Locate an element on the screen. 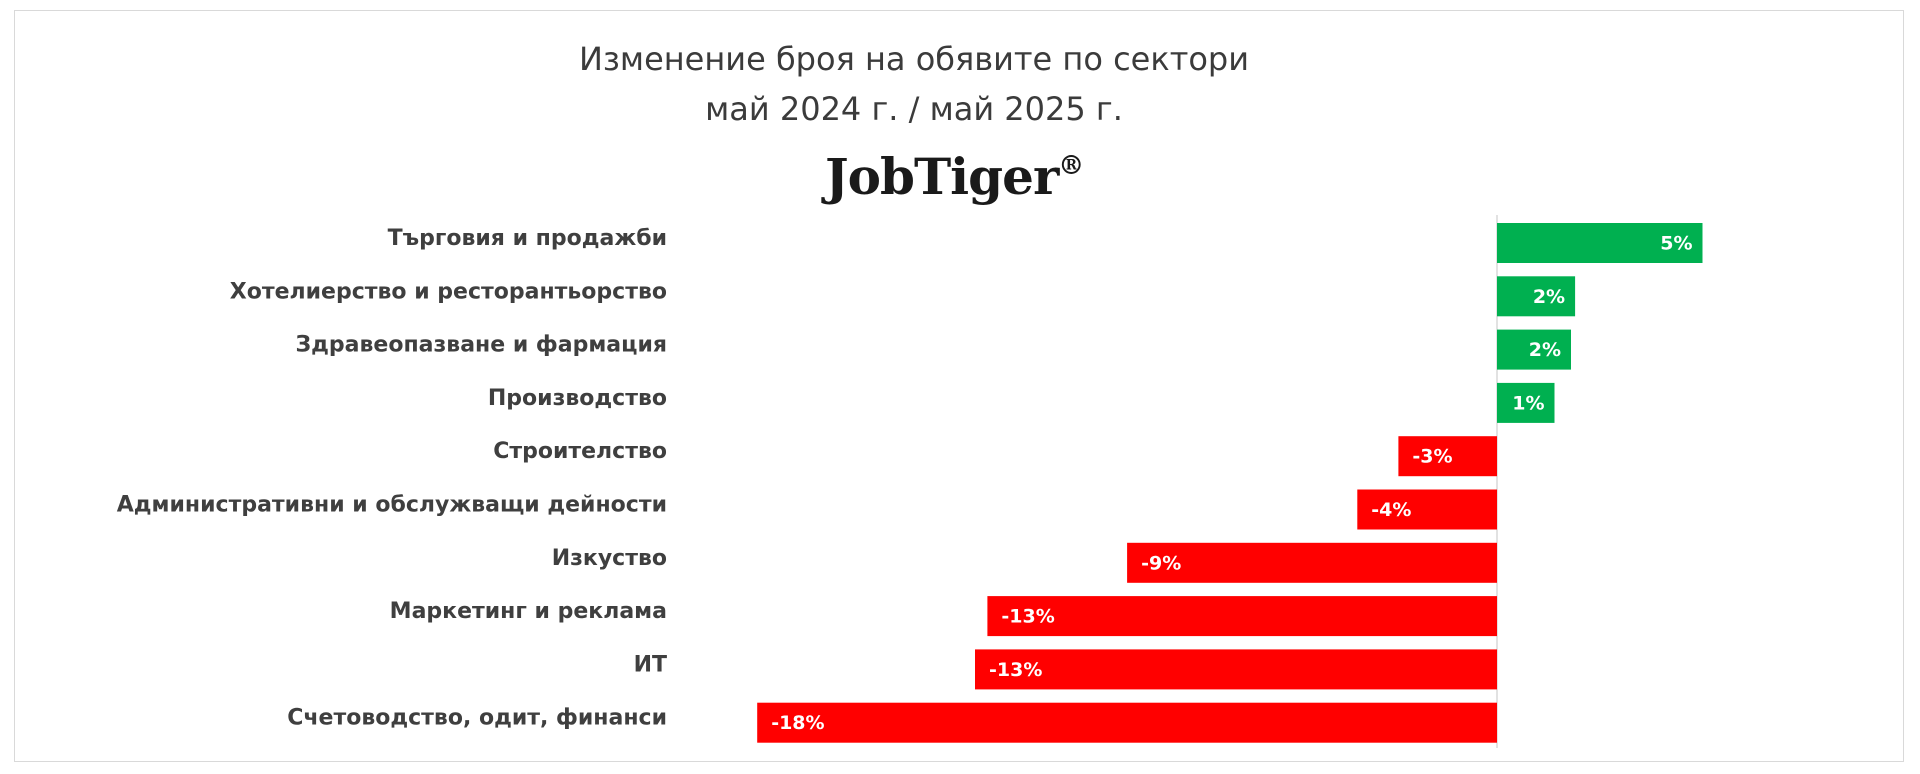 This screenshot has height=774, width=1920. data-label: 1% is located at coordinates (1528, 403).